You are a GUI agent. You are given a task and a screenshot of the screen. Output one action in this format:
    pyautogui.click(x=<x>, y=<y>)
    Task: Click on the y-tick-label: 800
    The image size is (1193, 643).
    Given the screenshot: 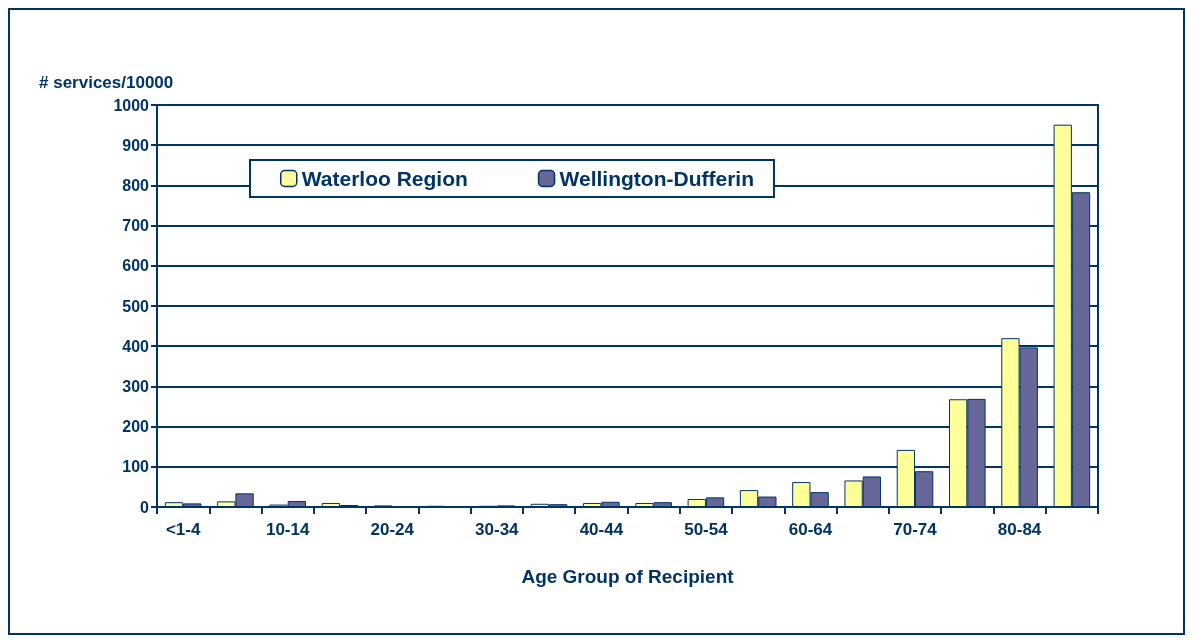 What is the action you would take?
    pyautogui.click(x=136, y=185)
    